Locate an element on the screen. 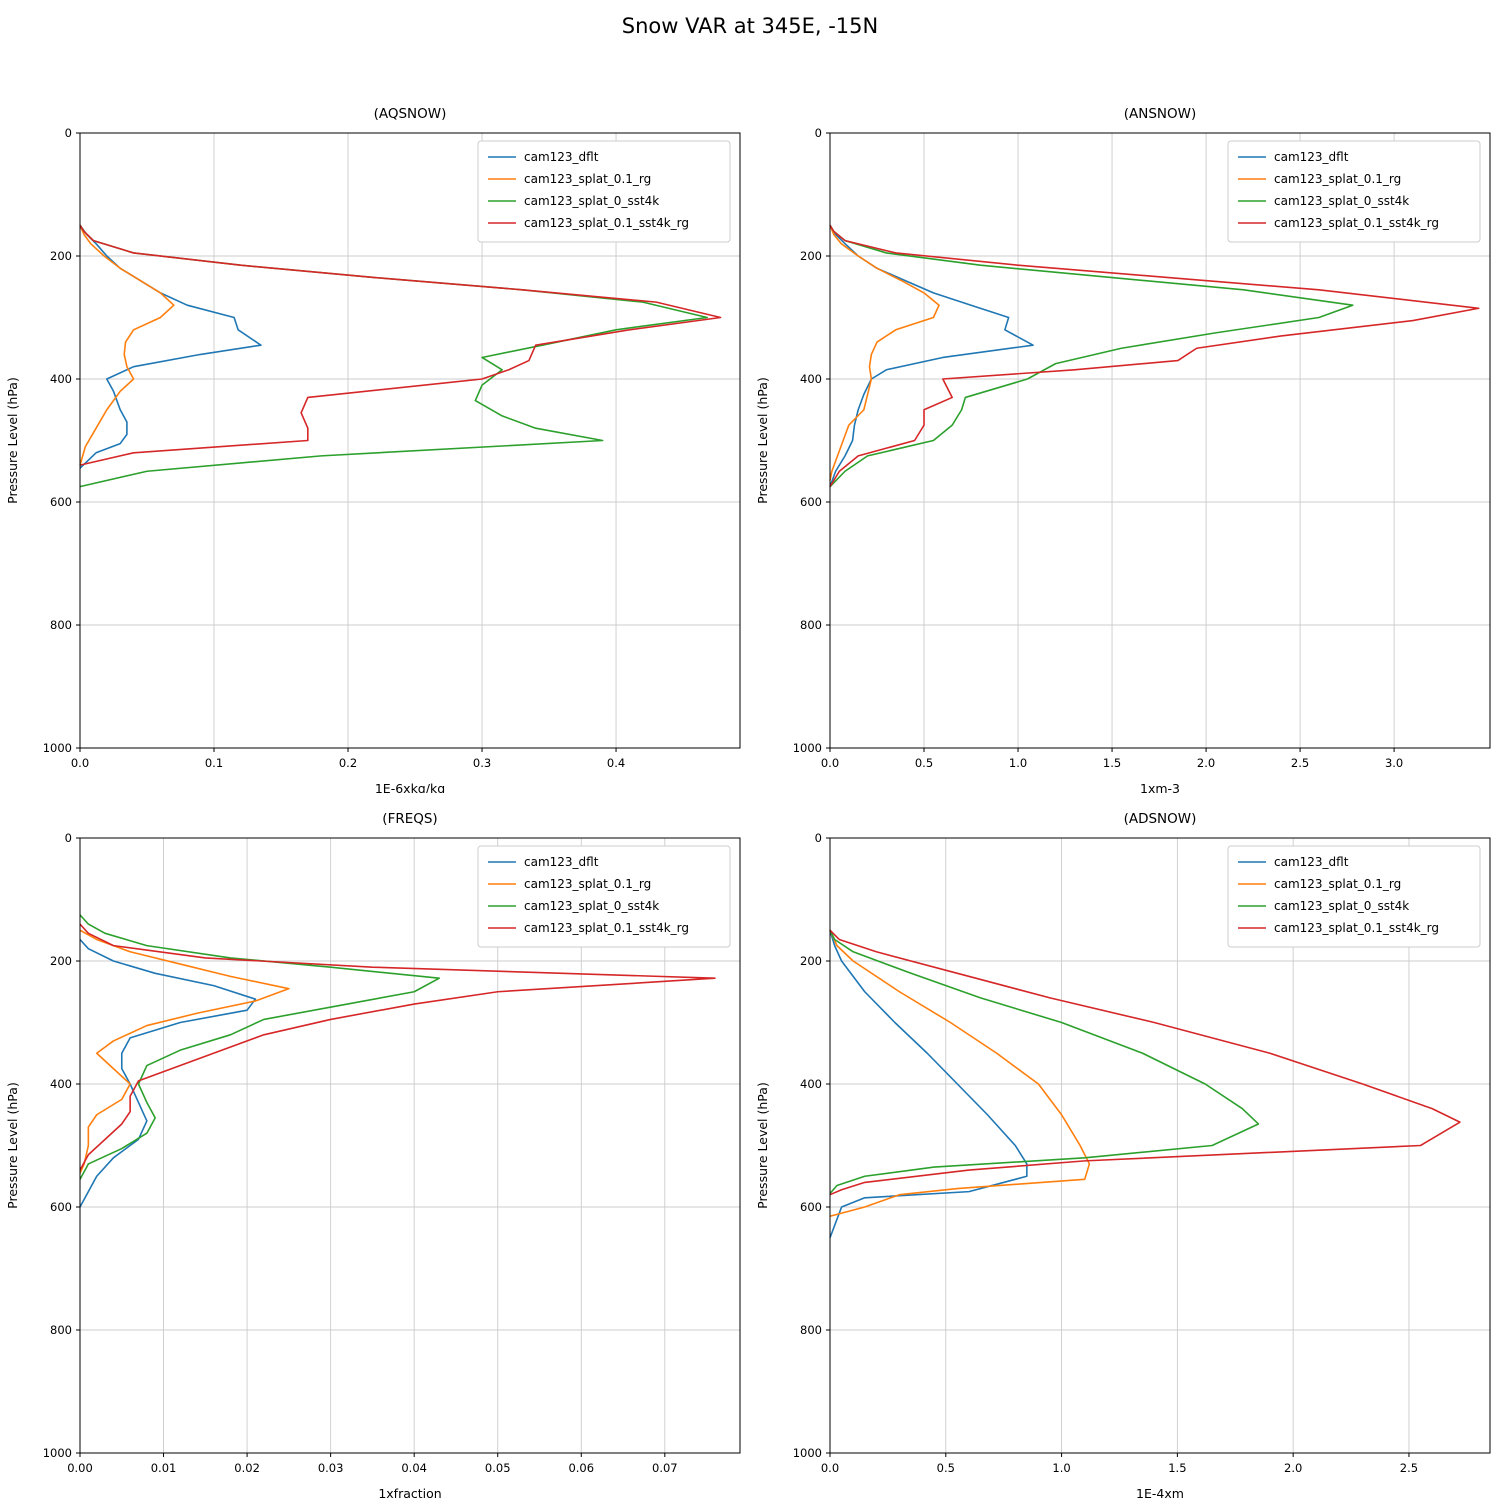  subplot-title: (FREQS) is located at coordinates (409, 819).